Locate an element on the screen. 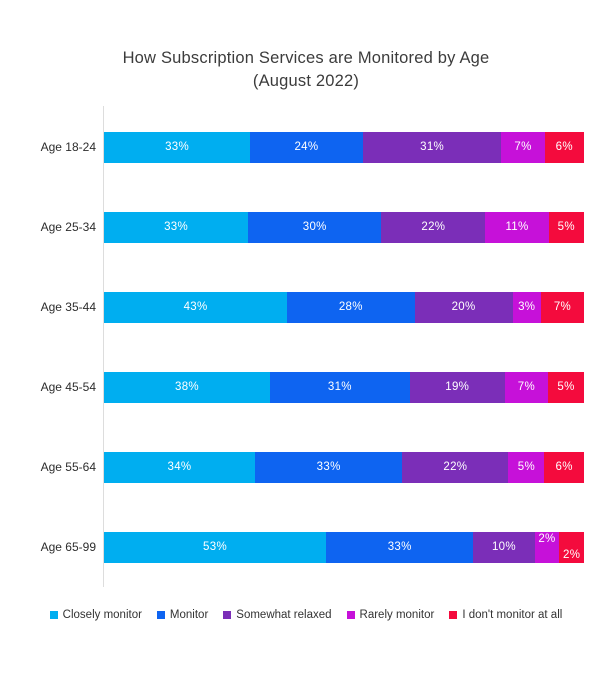 The height and width of the screenshot is (675, 612). bar-segment: 20% is located at coordinates (463, 307).